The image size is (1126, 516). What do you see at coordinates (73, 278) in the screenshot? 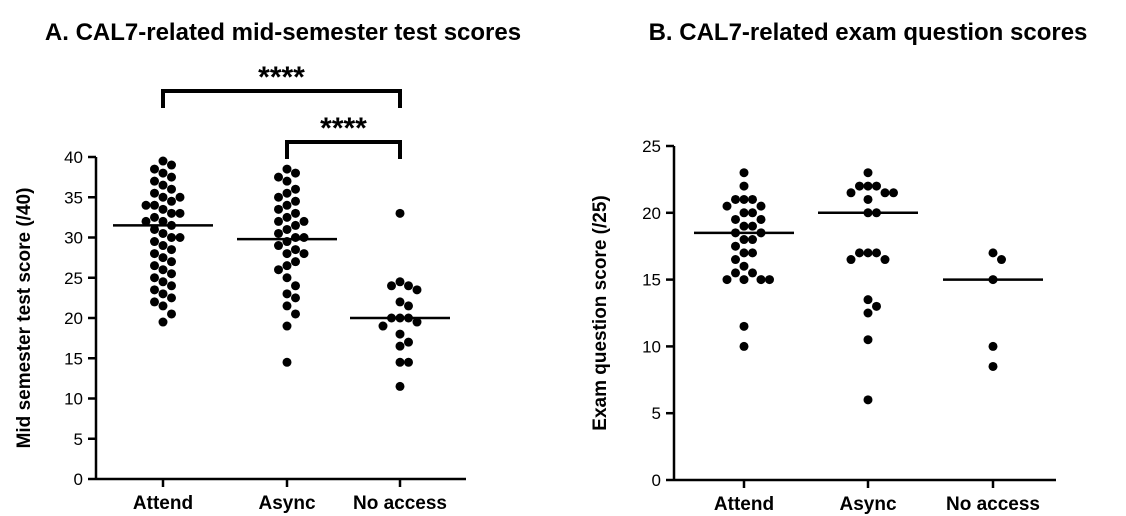
I see `chart-a-y-tick-label: 25` at bounding box center [73, 278].